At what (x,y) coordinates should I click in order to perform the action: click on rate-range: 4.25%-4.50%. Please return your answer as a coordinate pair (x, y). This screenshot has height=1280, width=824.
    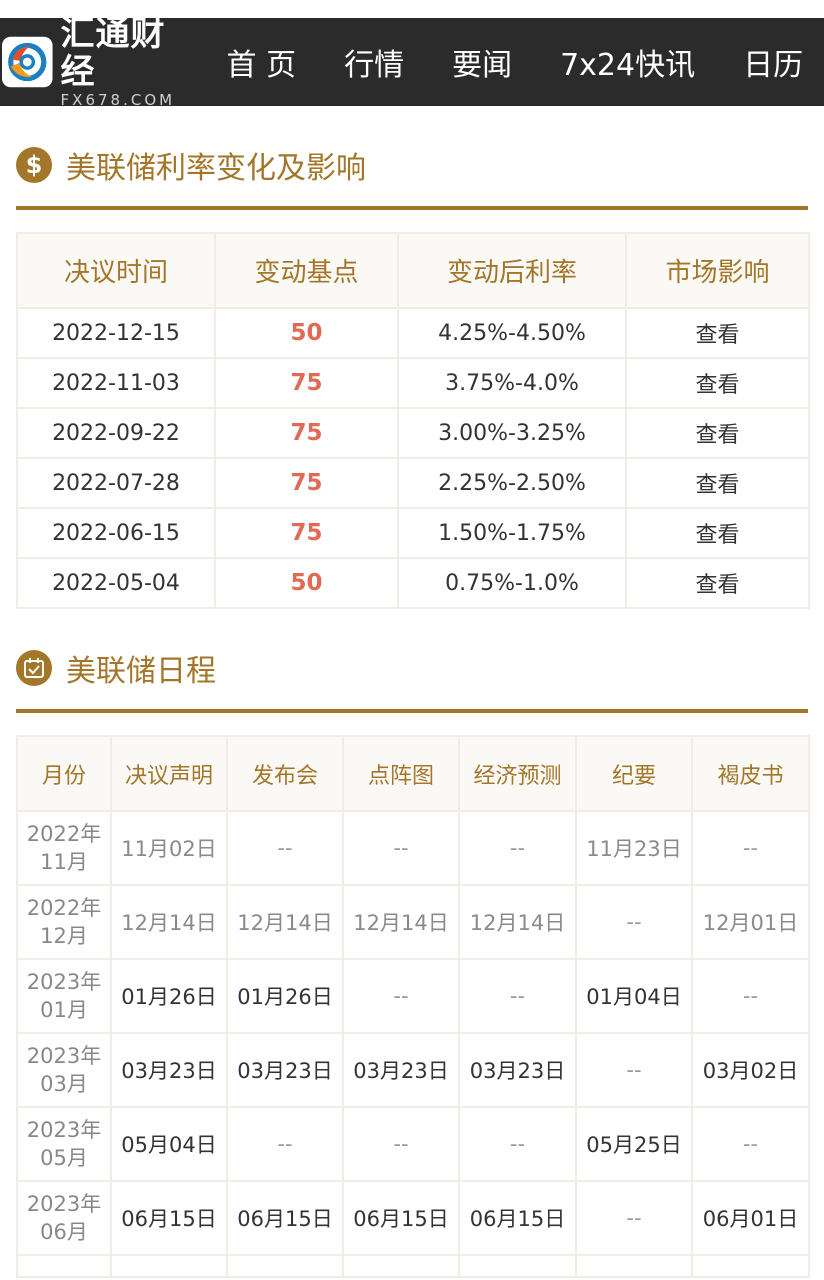
    Looking at the image, I should click on (512, 333).